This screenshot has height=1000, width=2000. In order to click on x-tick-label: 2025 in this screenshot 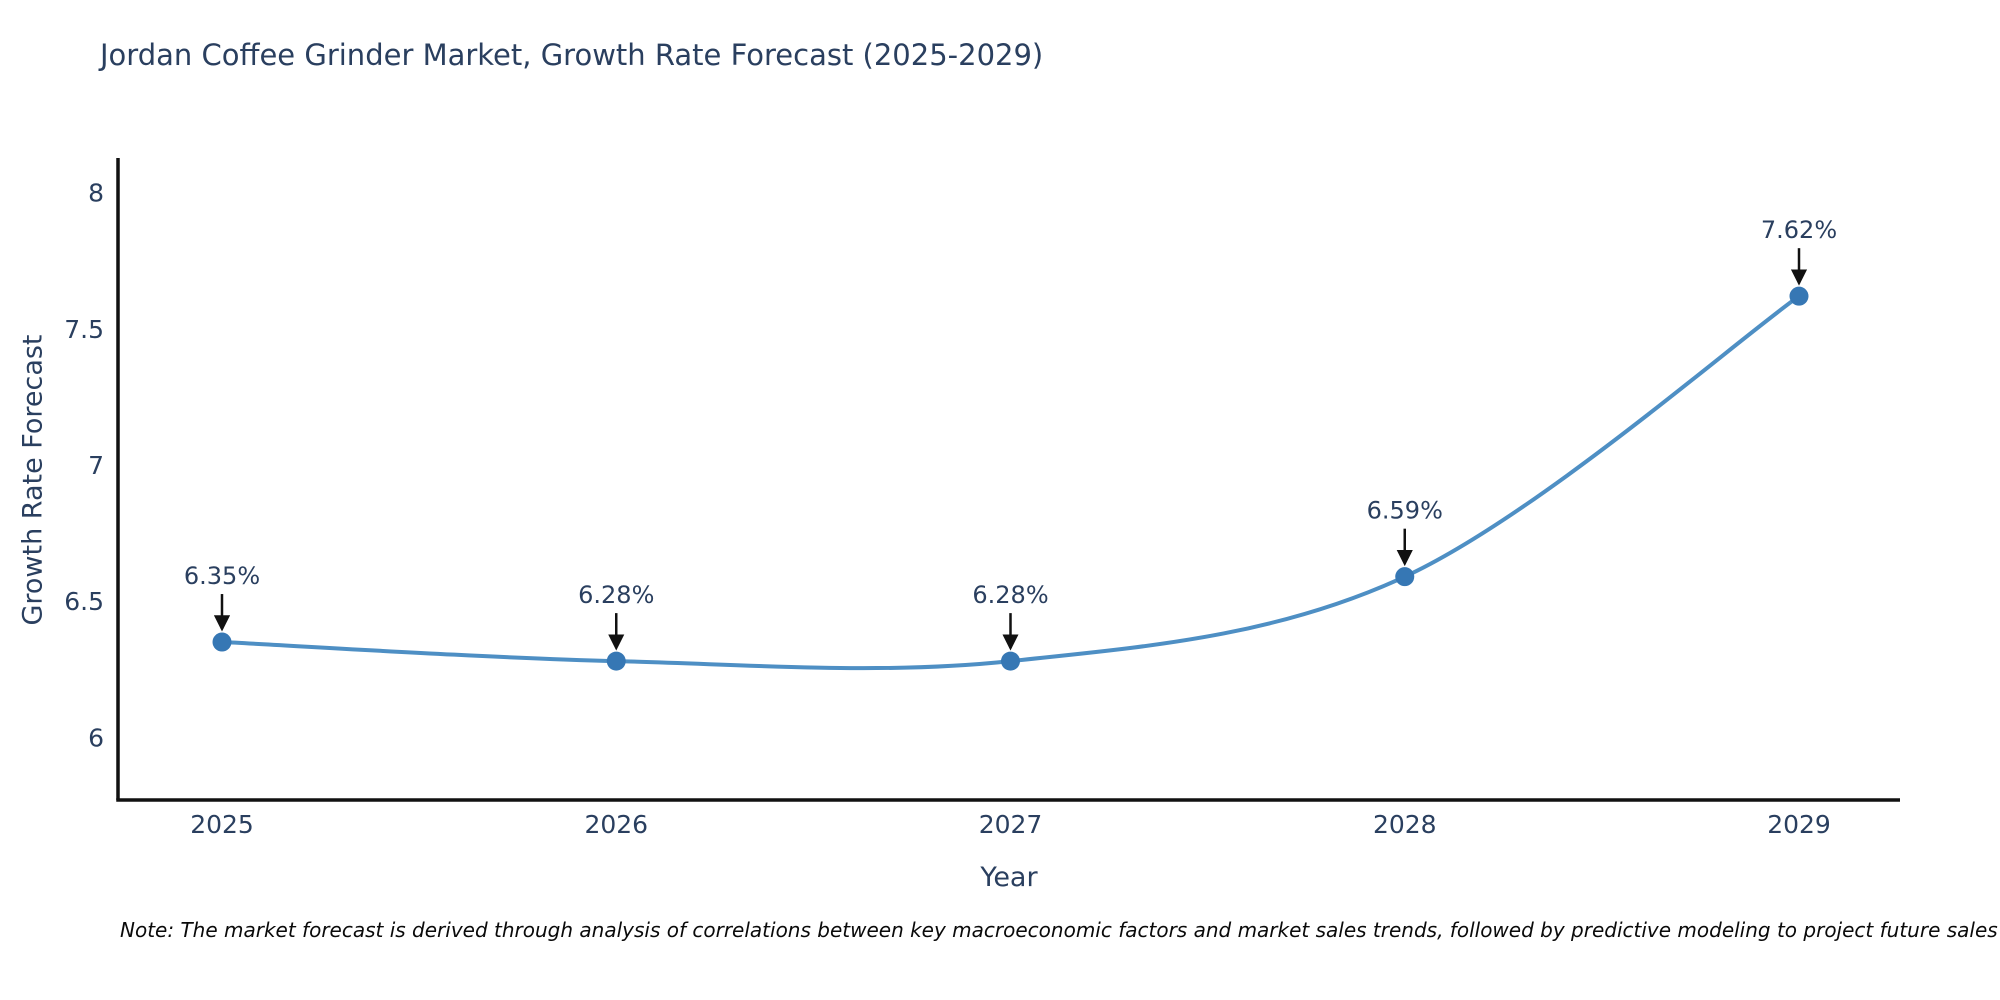, I will do `click(222, 824)`.